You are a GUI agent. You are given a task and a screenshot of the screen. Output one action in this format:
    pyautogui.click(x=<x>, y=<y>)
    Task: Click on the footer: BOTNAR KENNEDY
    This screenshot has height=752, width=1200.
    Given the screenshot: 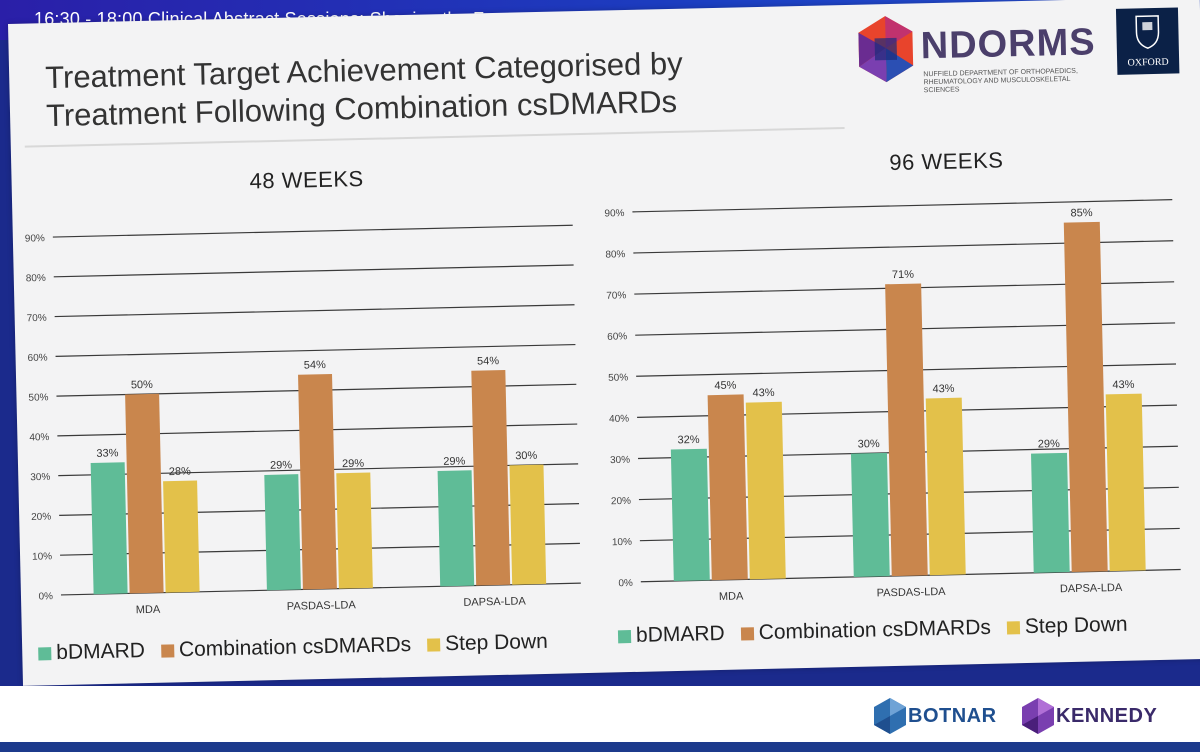 What is the action you would take?
    pyautogui.click(x=600, y=719)
    